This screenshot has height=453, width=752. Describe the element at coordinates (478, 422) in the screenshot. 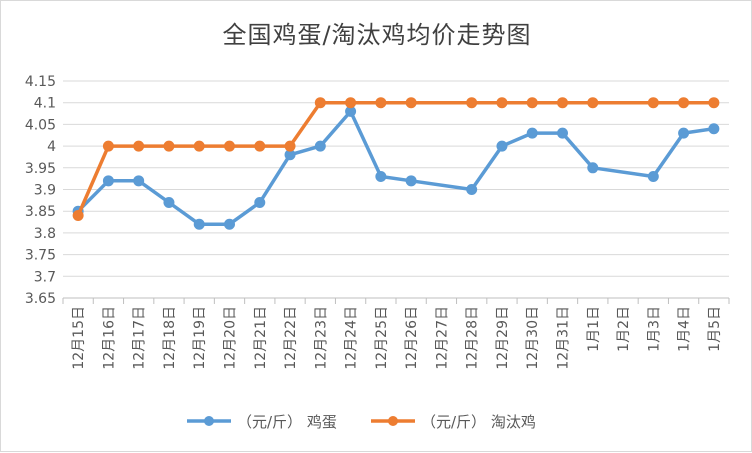

I see `legend-label: （元/斤） 淘汰鸡` at that location.